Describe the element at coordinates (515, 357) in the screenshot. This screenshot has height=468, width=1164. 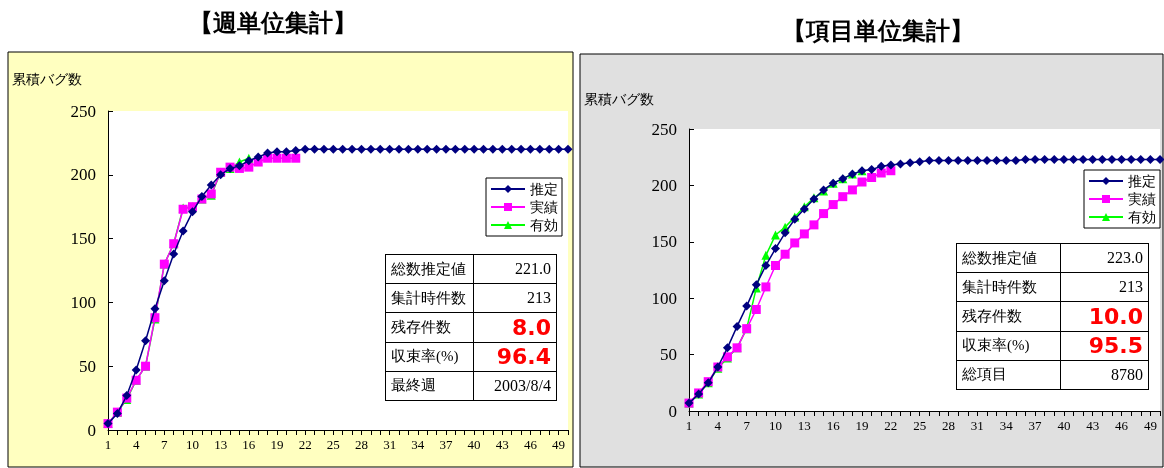
I see `annotation: 96.4` at that location.